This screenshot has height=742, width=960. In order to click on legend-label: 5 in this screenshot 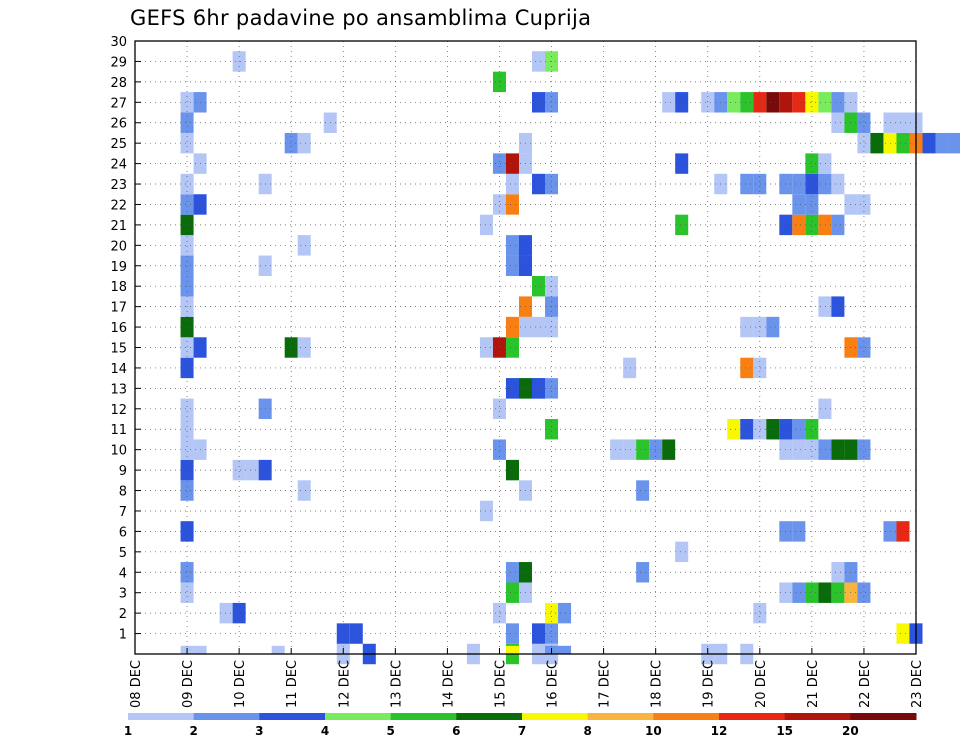, I will do `click(390, 731)`.